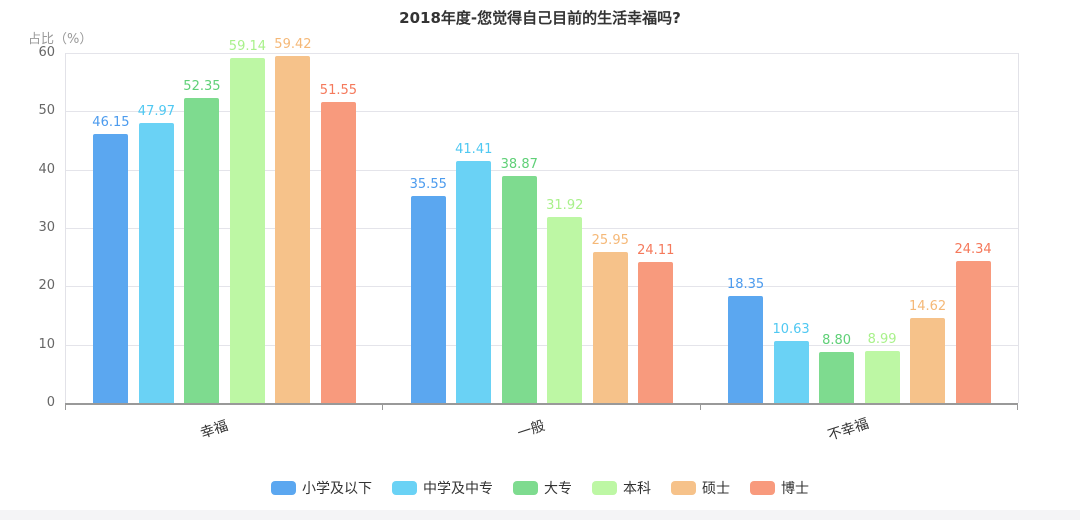 Image resolution: width=1080 pixels, height=520 pixels. I want to click on bar-硕士-一般, so click(610, 327).